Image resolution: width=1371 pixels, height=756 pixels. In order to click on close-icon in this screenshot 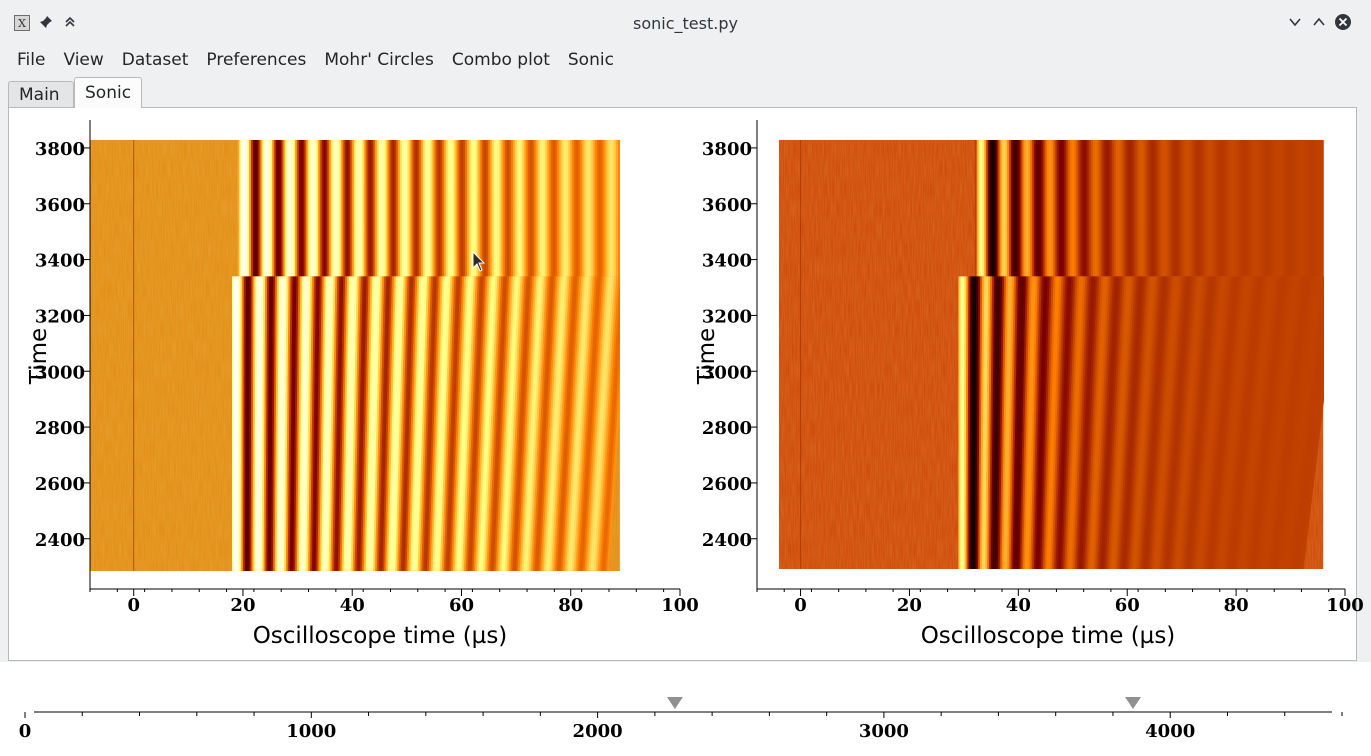, I will do `click(1343, 22)`.